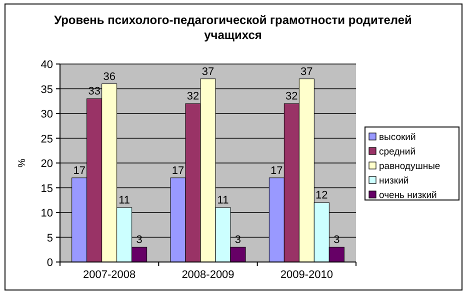 The width and height of the screenshot is (468, 294). I want to click on y-tick-label: 15, so click(46, 188).